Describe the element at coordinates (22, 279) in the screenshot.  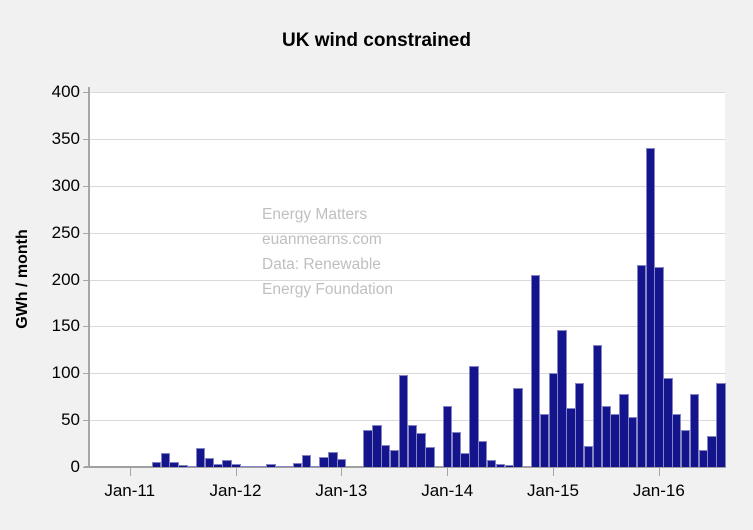
I see `y-axis-title: GWh / month` at that location.